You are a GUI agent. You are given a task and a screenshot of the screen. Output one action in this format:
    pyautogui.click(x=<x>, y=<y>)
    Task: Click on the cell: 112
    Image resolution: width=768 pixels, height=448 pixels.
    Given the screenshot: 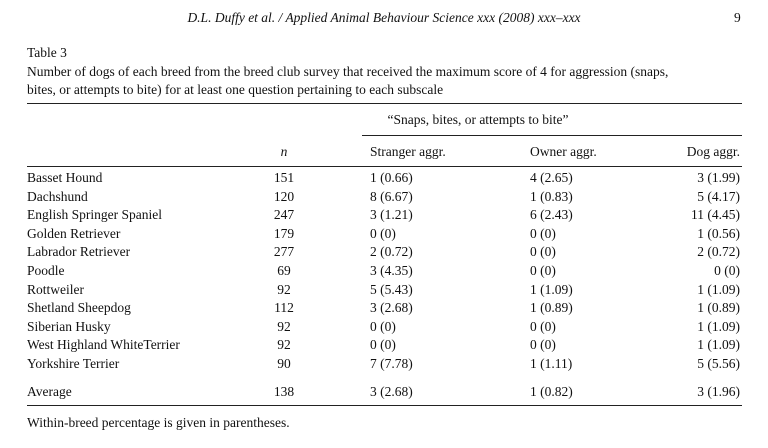 What is the action you would take?
    pyautogui.click(x=284, y=308)
    